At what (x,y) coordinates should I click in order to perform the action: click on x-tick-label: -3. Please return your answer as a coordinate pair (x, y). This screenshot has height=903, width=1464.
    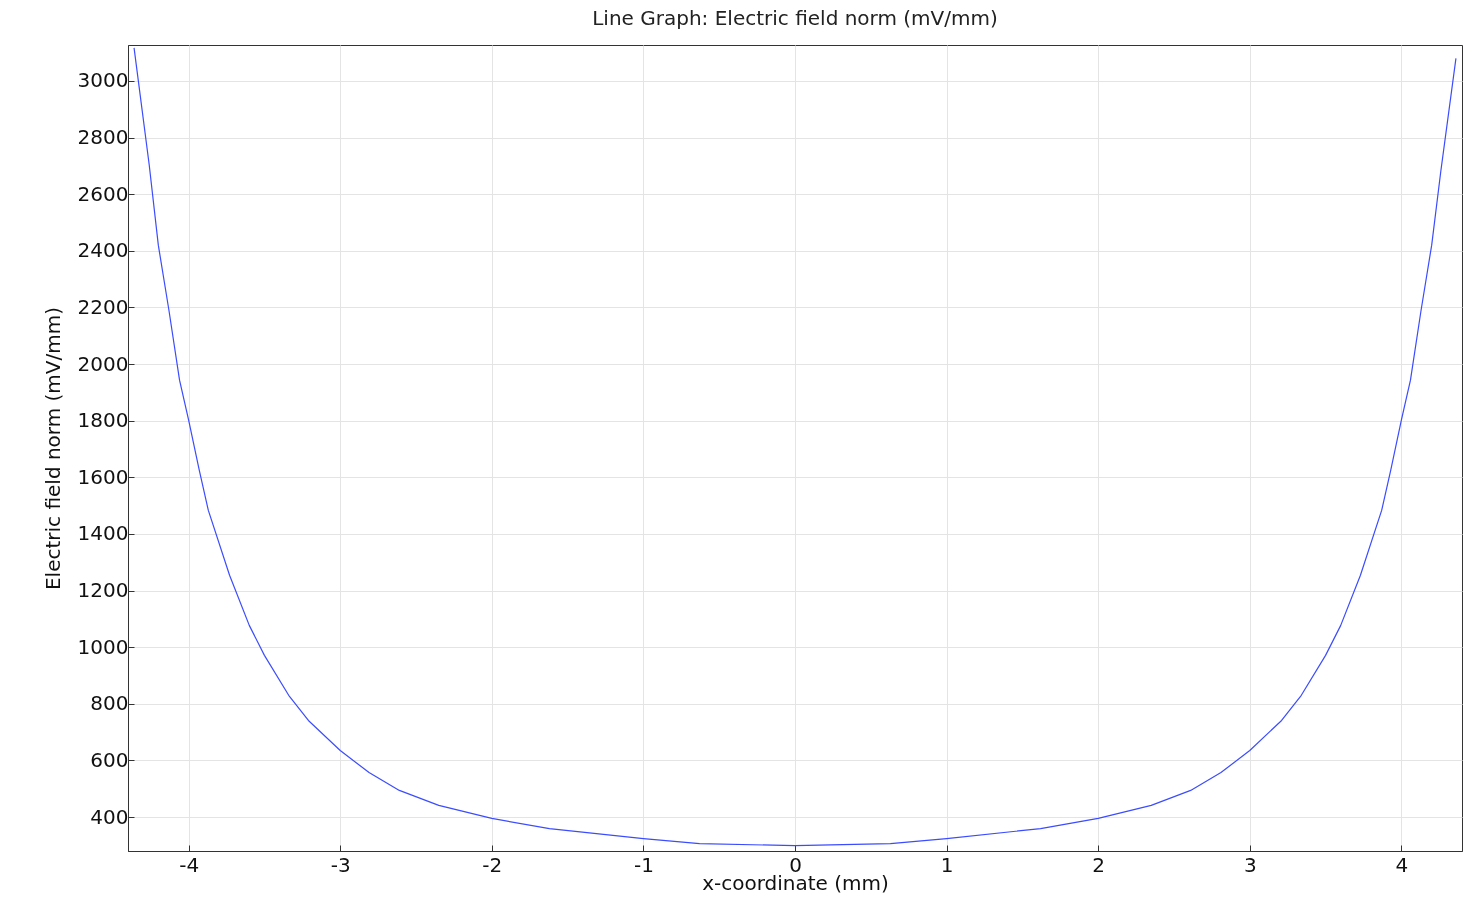
    Looking at the image, I should click on (340, 864).